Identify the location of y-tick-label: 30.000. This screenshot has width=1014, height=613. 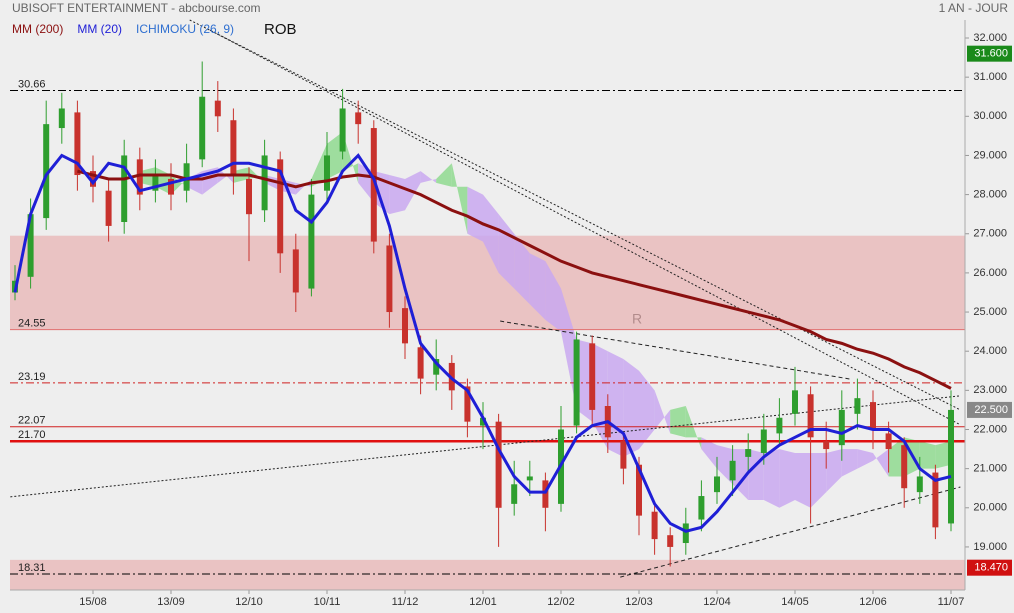
(990, 116).